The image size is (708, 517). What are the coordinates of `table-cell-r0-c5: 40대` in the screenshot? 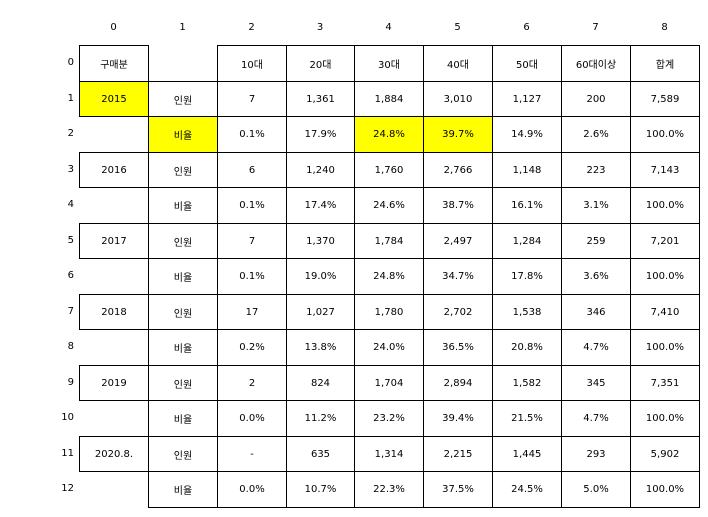 It's located at (458, 63).